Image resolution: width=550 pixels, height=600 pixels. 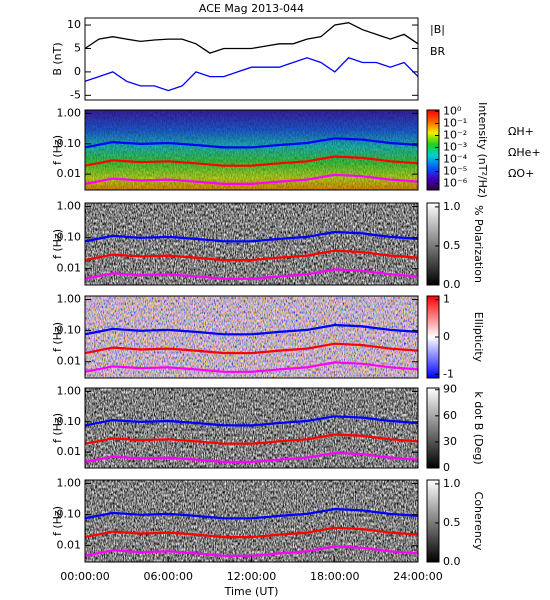 What do you see at coordinates (417, 576) in the screenshot?
I see `x-tick-label: 24:00:00` at bounding box center [417, 576].